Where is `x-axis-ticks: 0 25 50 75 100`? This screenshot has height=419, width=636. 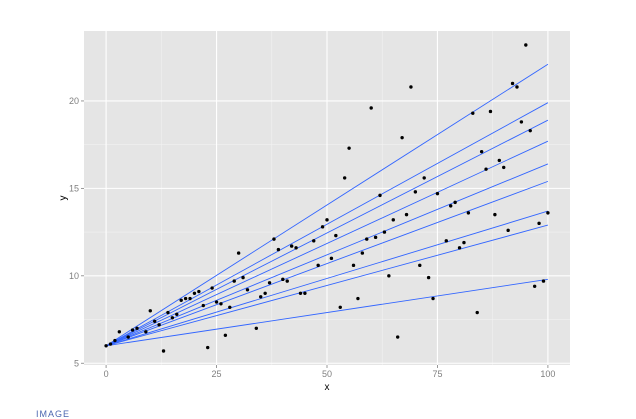 x-axis-ticks: 0 25 50 75 100 is located at coordinates (329, 372).